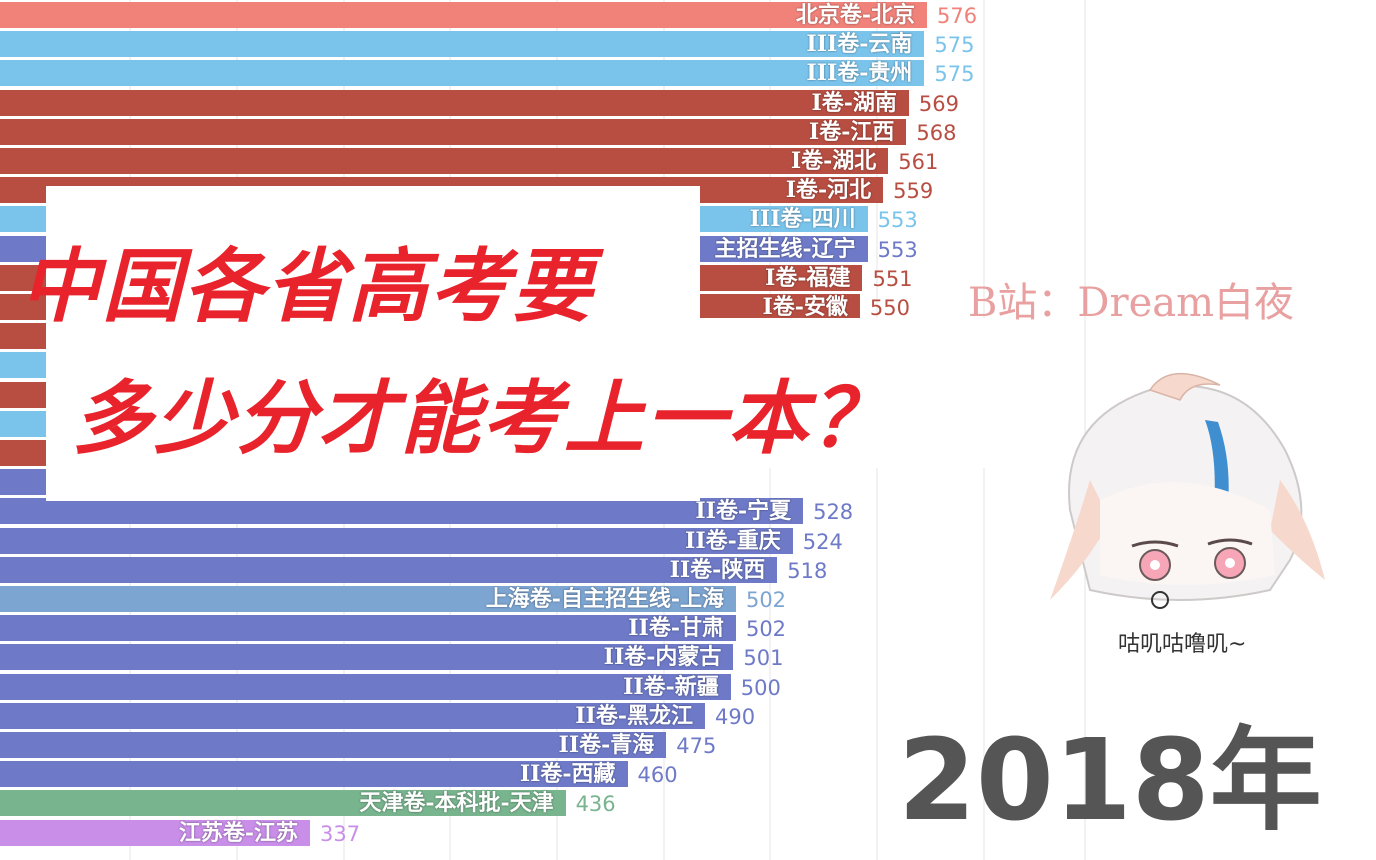 The height and width of the screenshot is (860, 1376). What do you see at coordinates (802, 219) in the screenshot?
I see `bar-category-label: III卷-四川` at bounding box center [802, 219].